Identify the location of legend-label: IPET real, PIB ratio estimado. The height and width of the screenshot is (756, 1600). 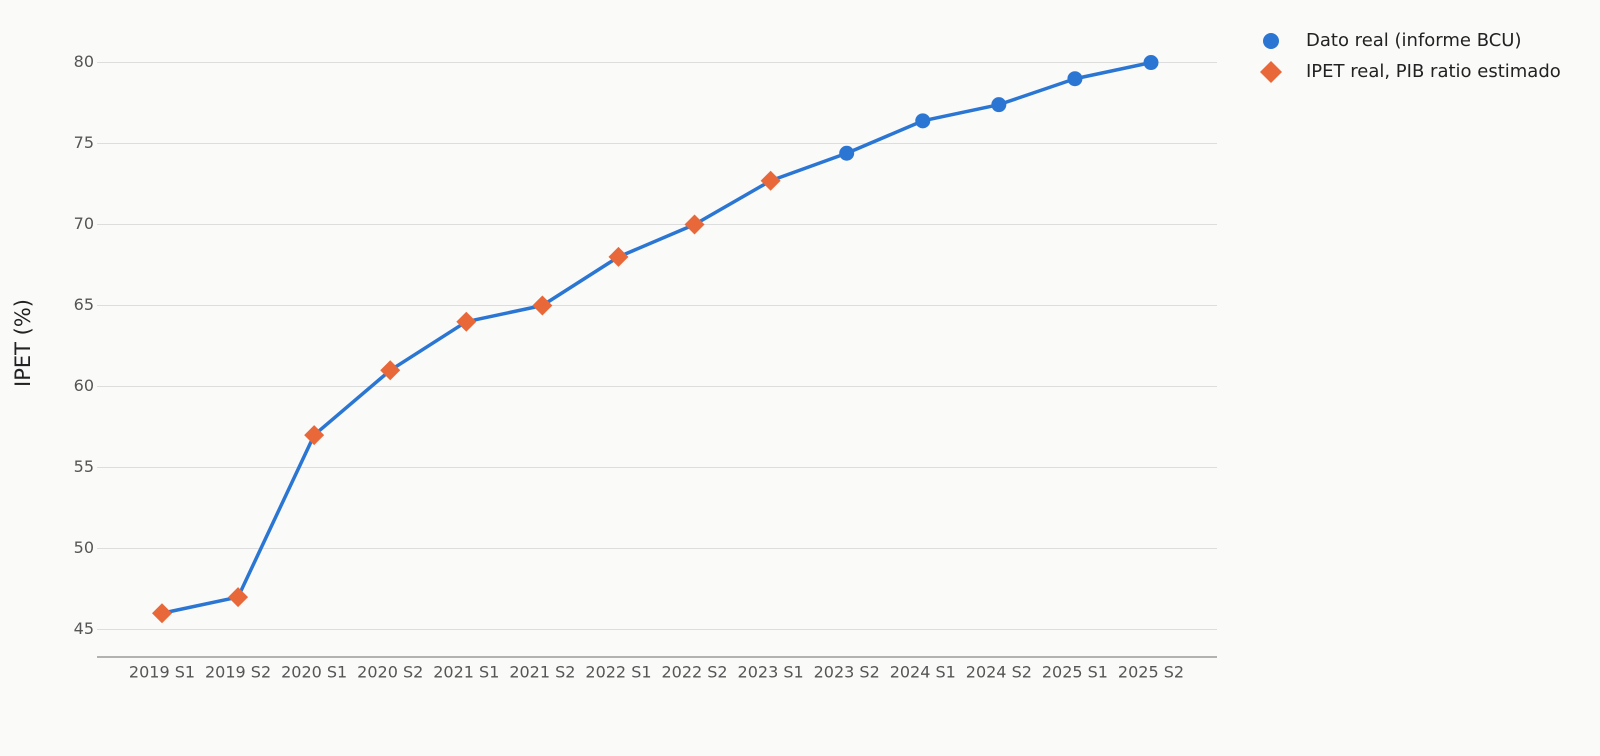
(1433, 71).